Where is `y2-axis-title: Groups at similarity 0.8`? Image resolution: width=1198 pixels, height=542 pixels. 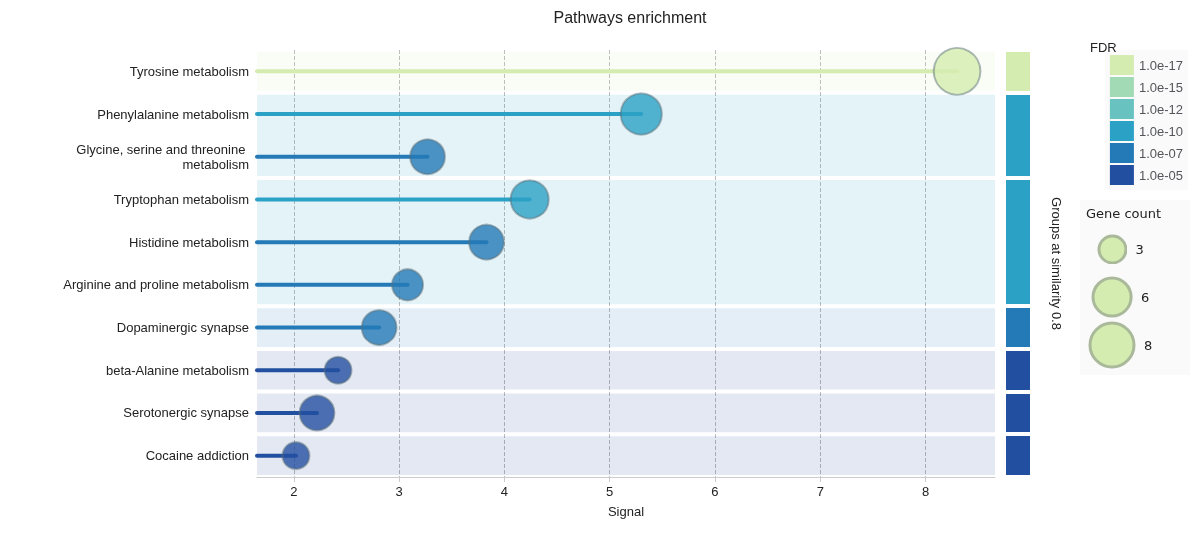
y2-axis-title: Groups at similarity 0.8 is located at coordinates (1056, 263).